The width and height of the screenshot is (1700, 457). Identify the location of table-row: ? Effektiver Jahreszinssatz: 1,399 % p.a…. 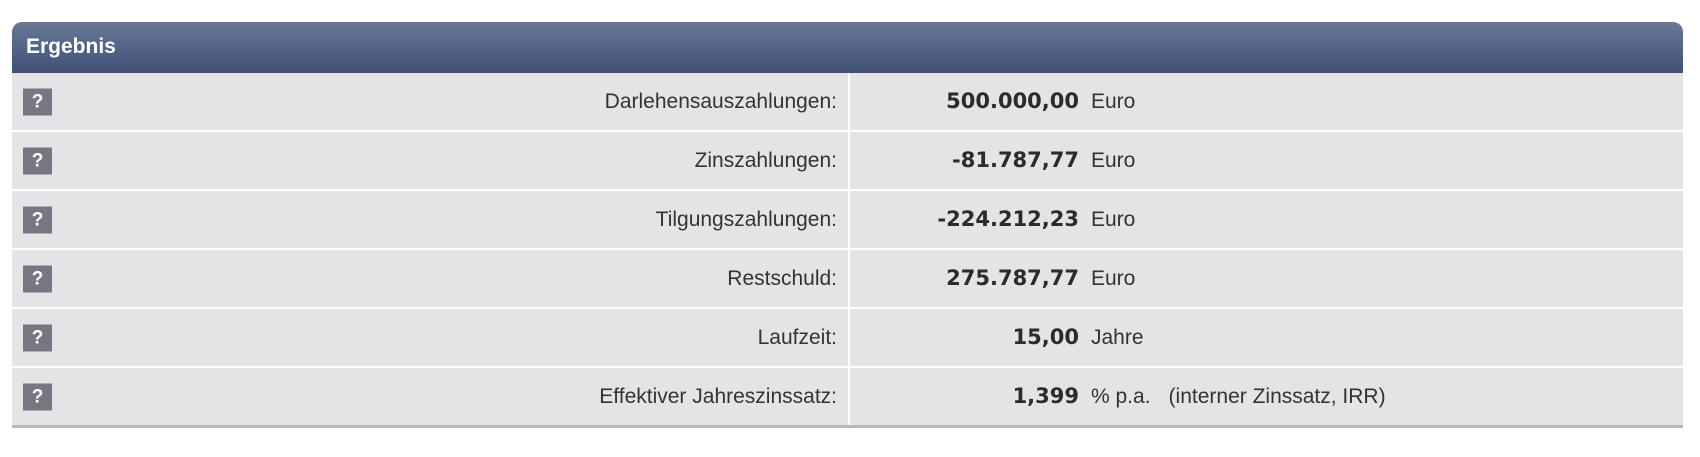
(847, 397).